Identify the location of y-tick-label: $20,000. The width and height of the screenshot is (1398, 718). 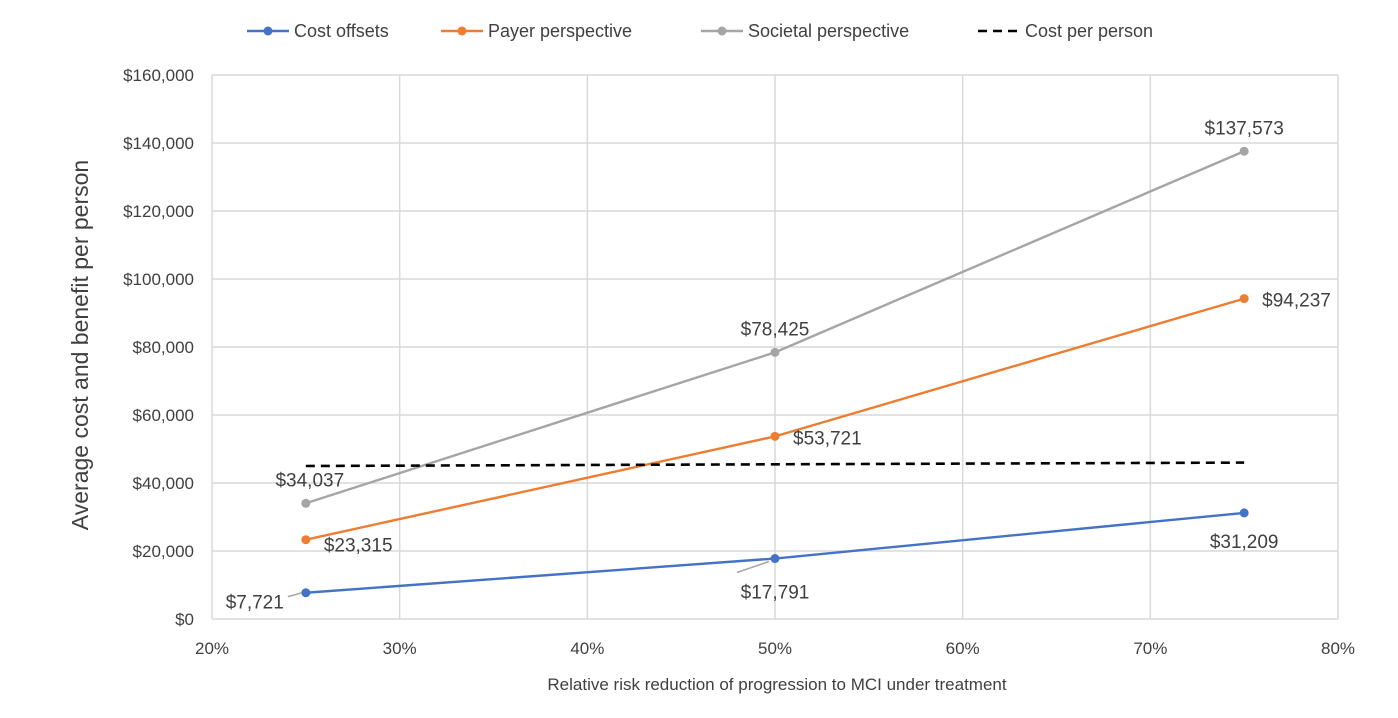
(163, 551).